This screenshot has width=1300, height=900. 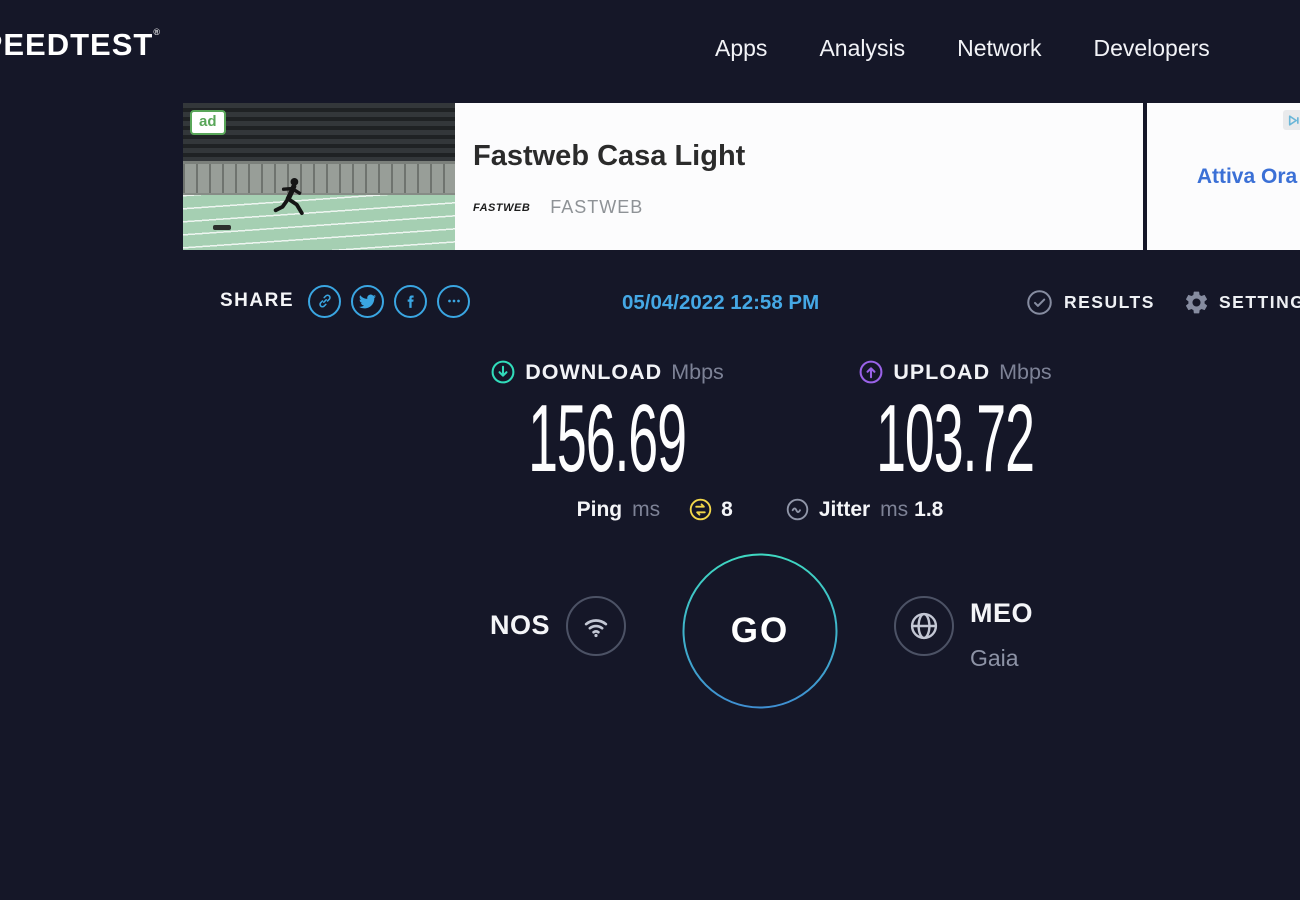 What do you see at coordinates (1002, 613) in the screenshot?
I see `server-name: MEO` at bounding box center [1002, 613].